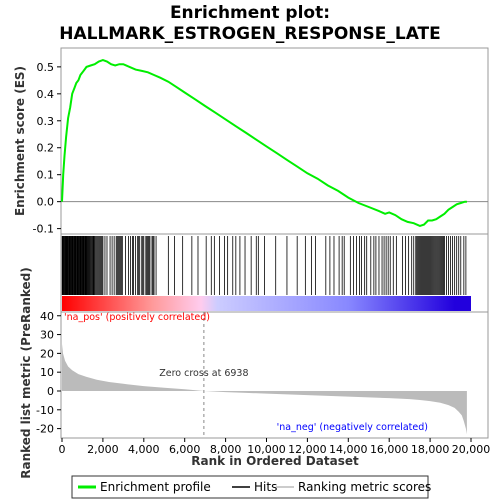  I want to click on legend-label-hits: Hits, so click(265, 487).